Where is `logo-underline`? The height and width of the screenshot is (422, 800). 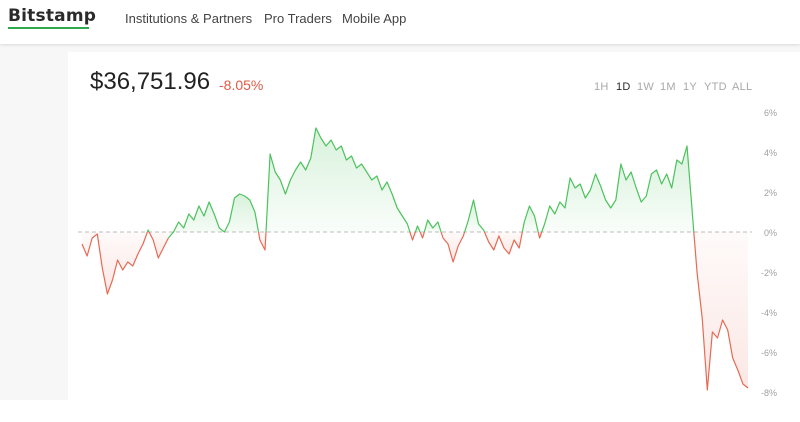 logo-underline is located at coordinates (48, 28).